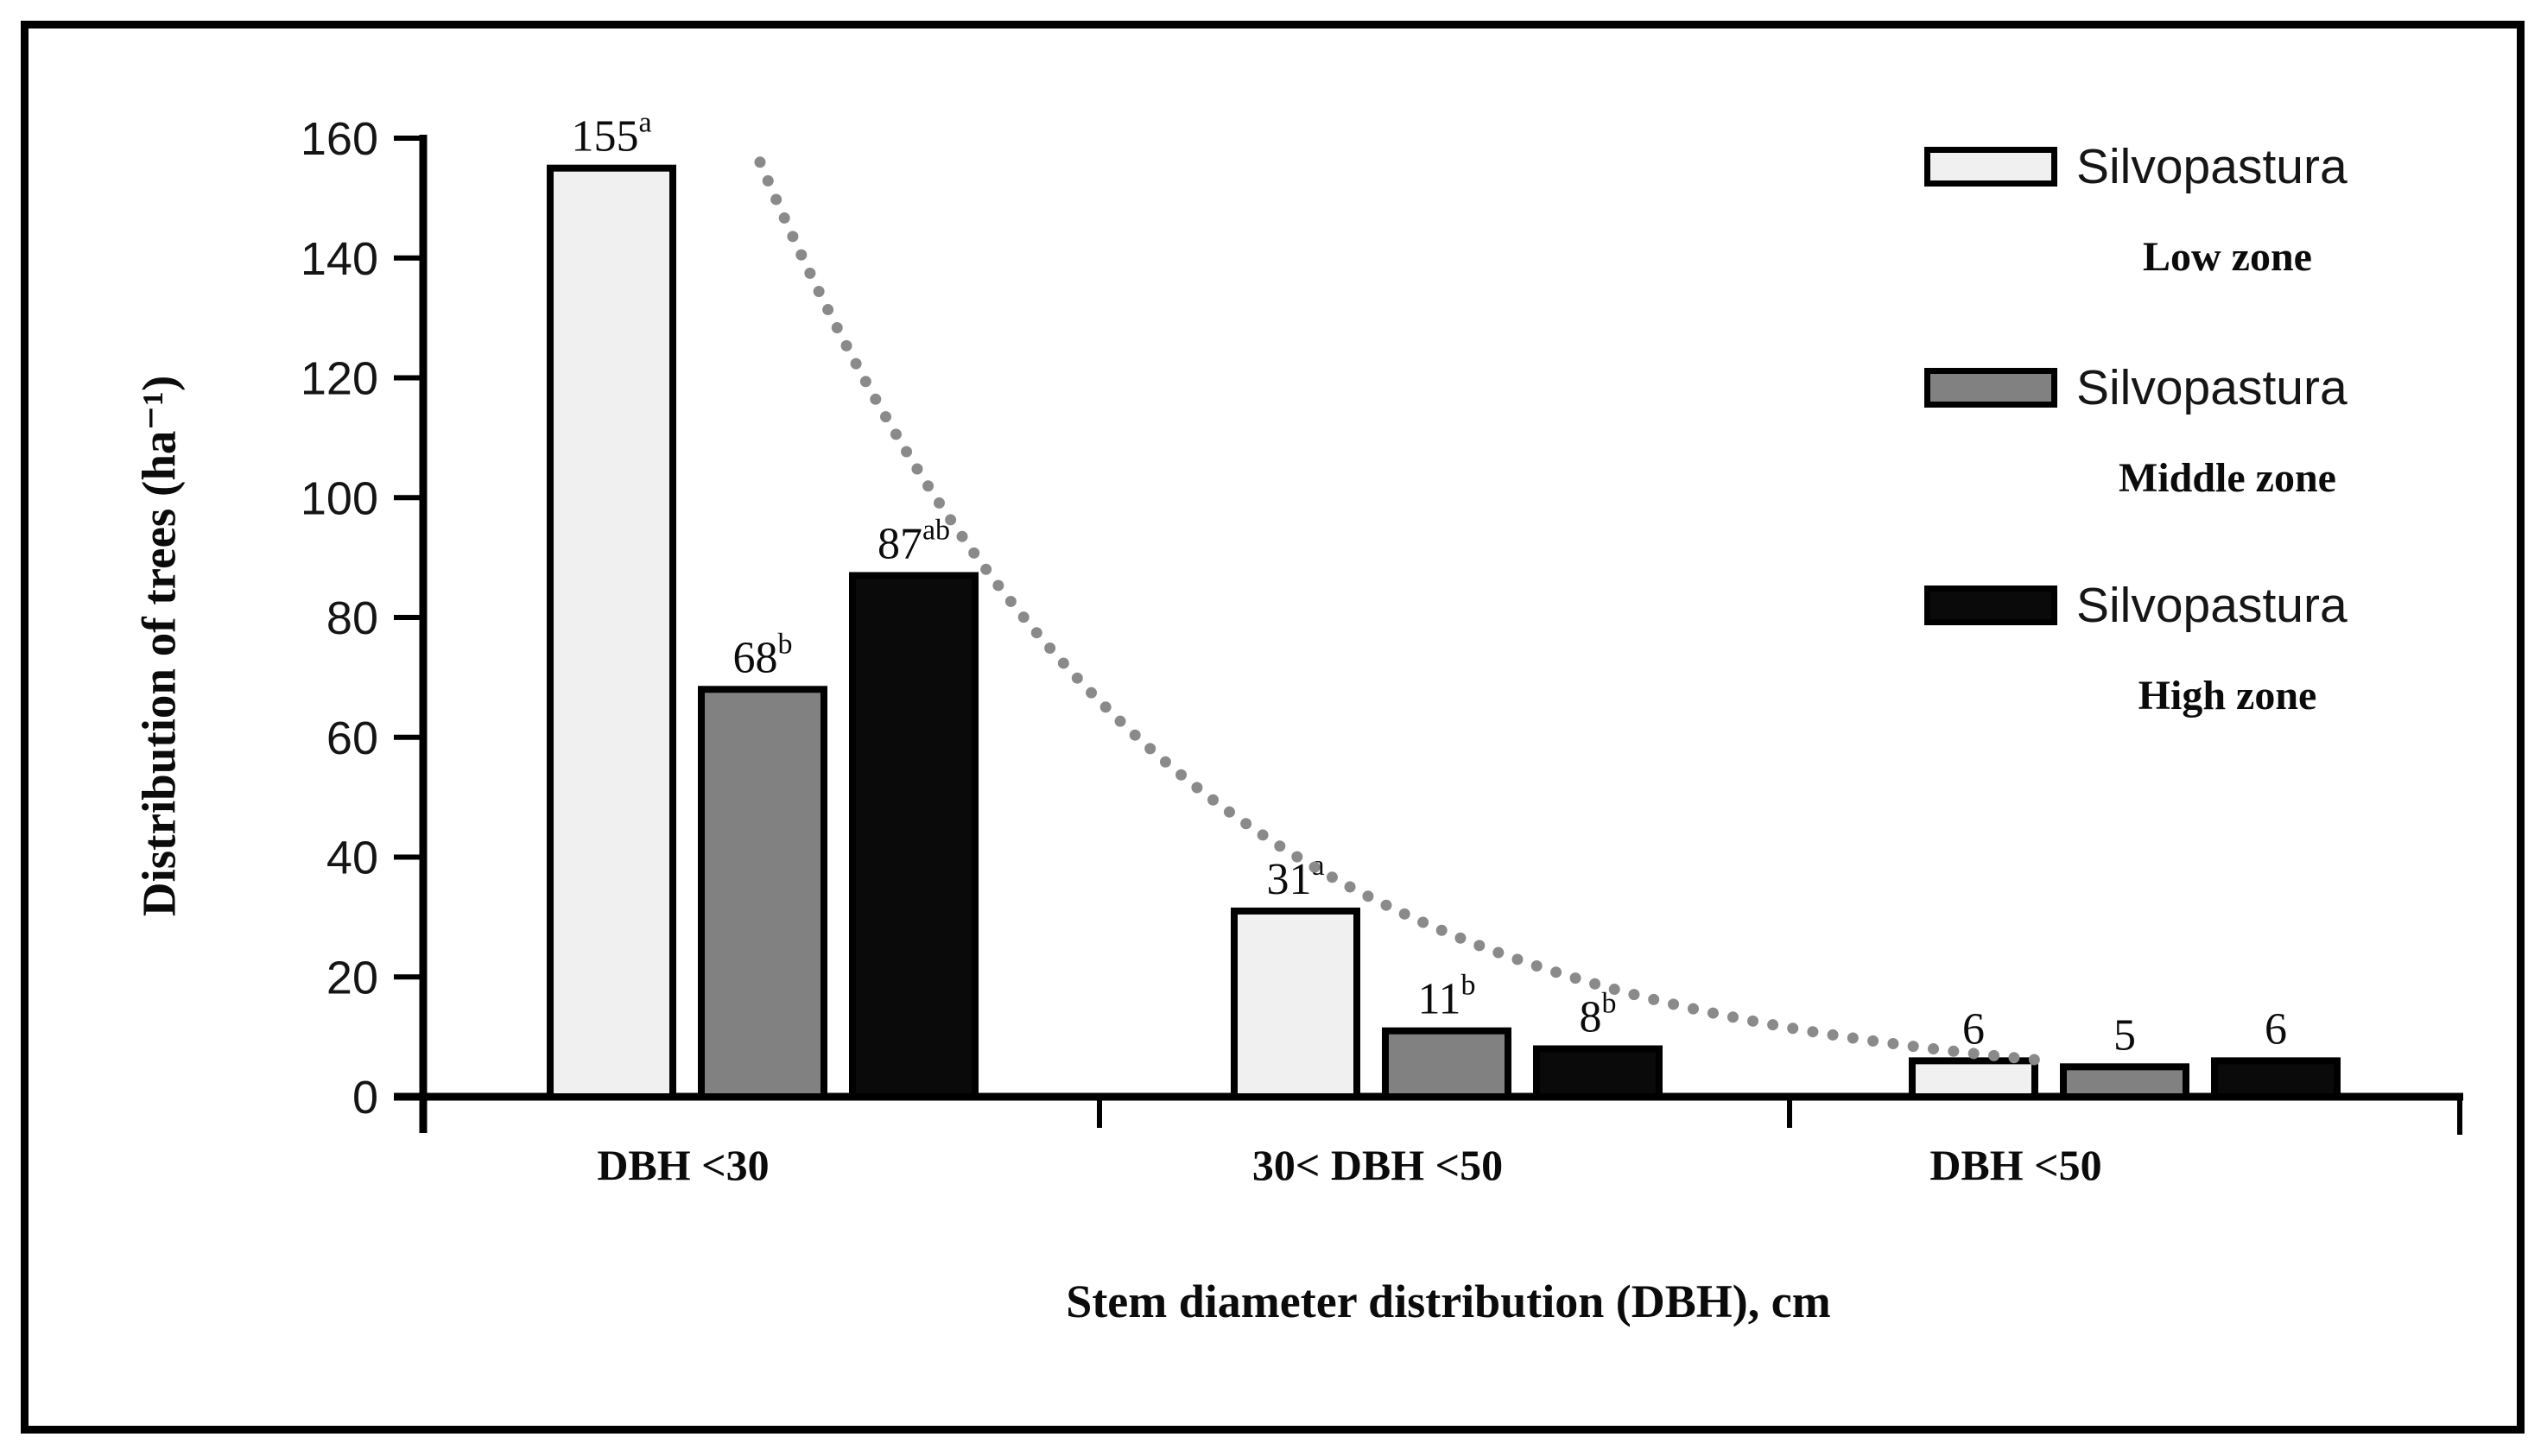  I want to click on y-tick-label: 20, so click(352, 978).